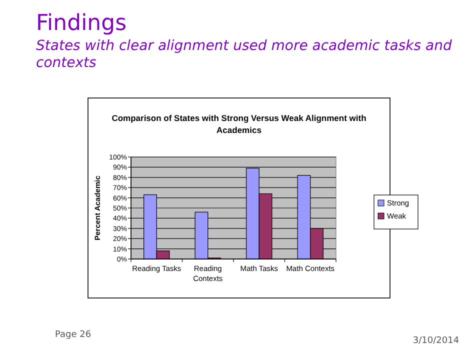 The height and width of the screenshot is (355, 474). I want to click on chart-title: Comparison of States with Strong Versus Weak Alignment with Academics, so click(239, 124).